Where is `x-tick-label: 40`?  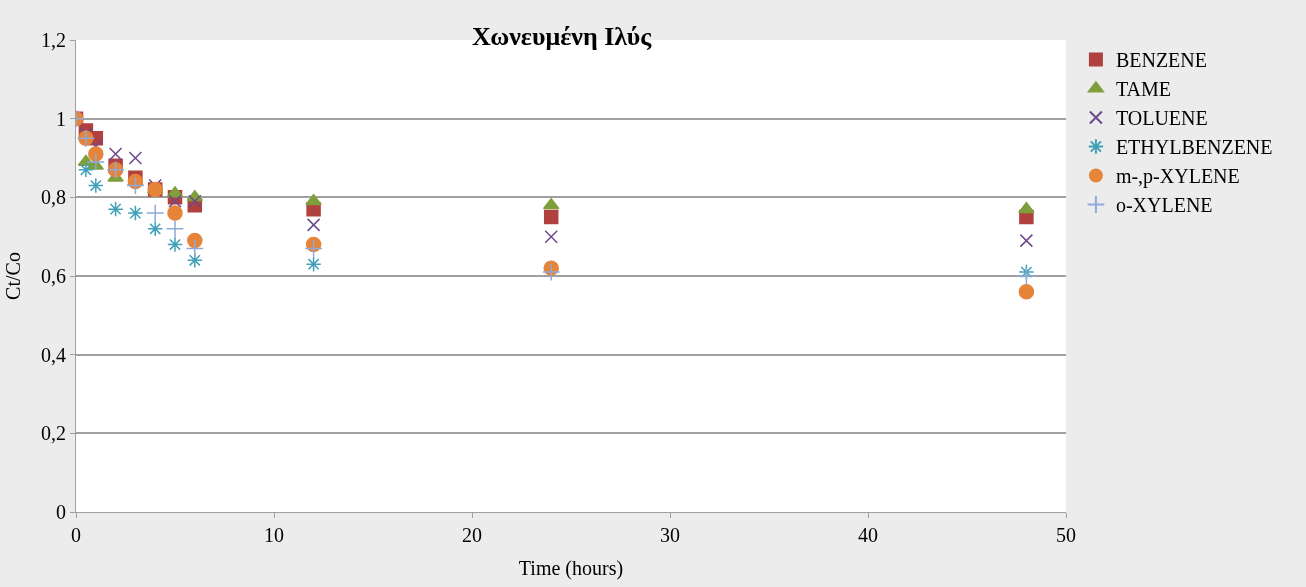 x-tick-label: 40 is located at coordinates (868, 535).